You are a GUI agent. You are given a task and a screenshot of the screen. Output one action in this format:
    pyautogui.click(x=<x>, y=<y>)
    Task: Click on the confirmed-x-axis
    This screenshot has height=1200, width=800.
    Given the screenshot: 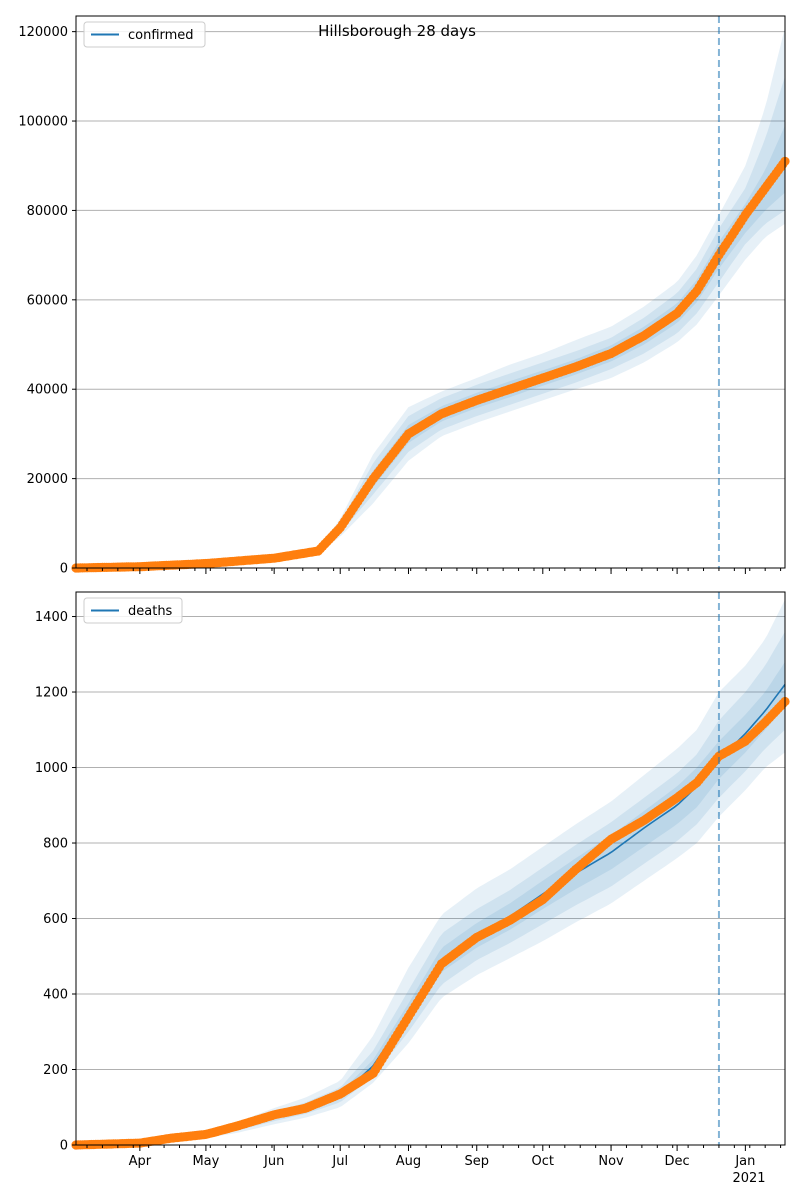 What is the action you would take?
    pyautogui.click(x=434, y=571)
    